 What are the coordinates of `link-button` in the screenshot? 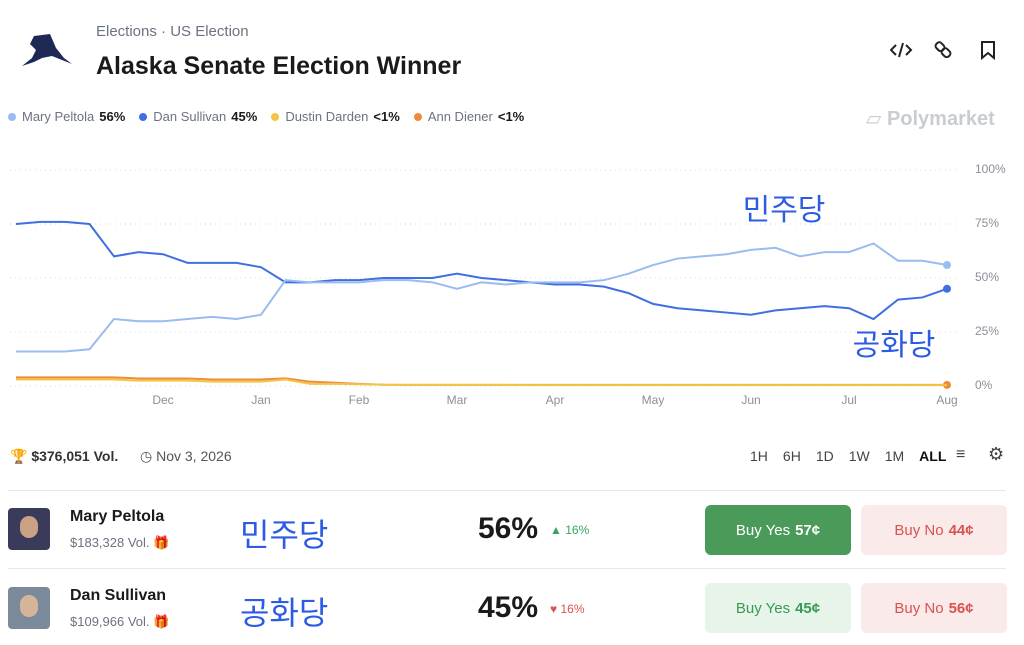 It's located at (943, 50).